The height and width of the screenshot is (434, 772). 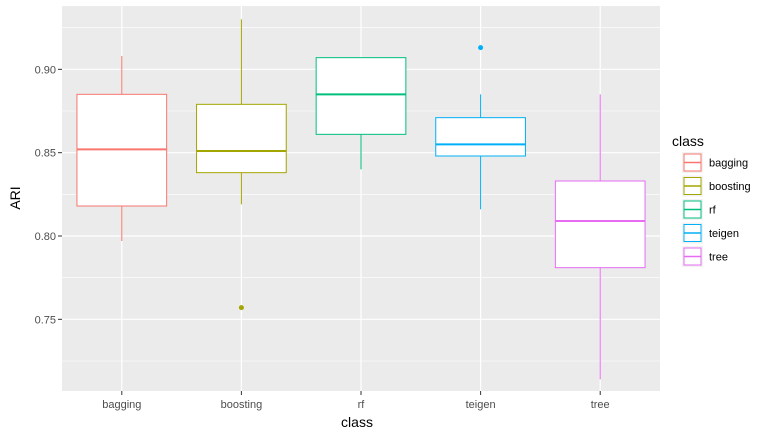 What do you see at coordinates (45, 70) in the screenshot?
I see `y-tick-label: 0.90` at bounding box center [45, 70].